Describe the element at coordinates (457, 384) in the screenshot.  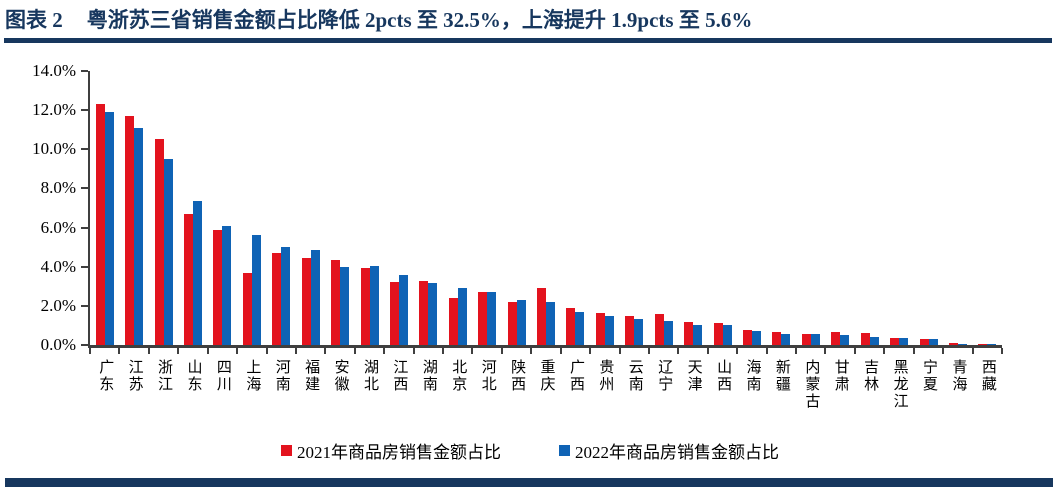
I see `x-tick-label: 北京` at that location.